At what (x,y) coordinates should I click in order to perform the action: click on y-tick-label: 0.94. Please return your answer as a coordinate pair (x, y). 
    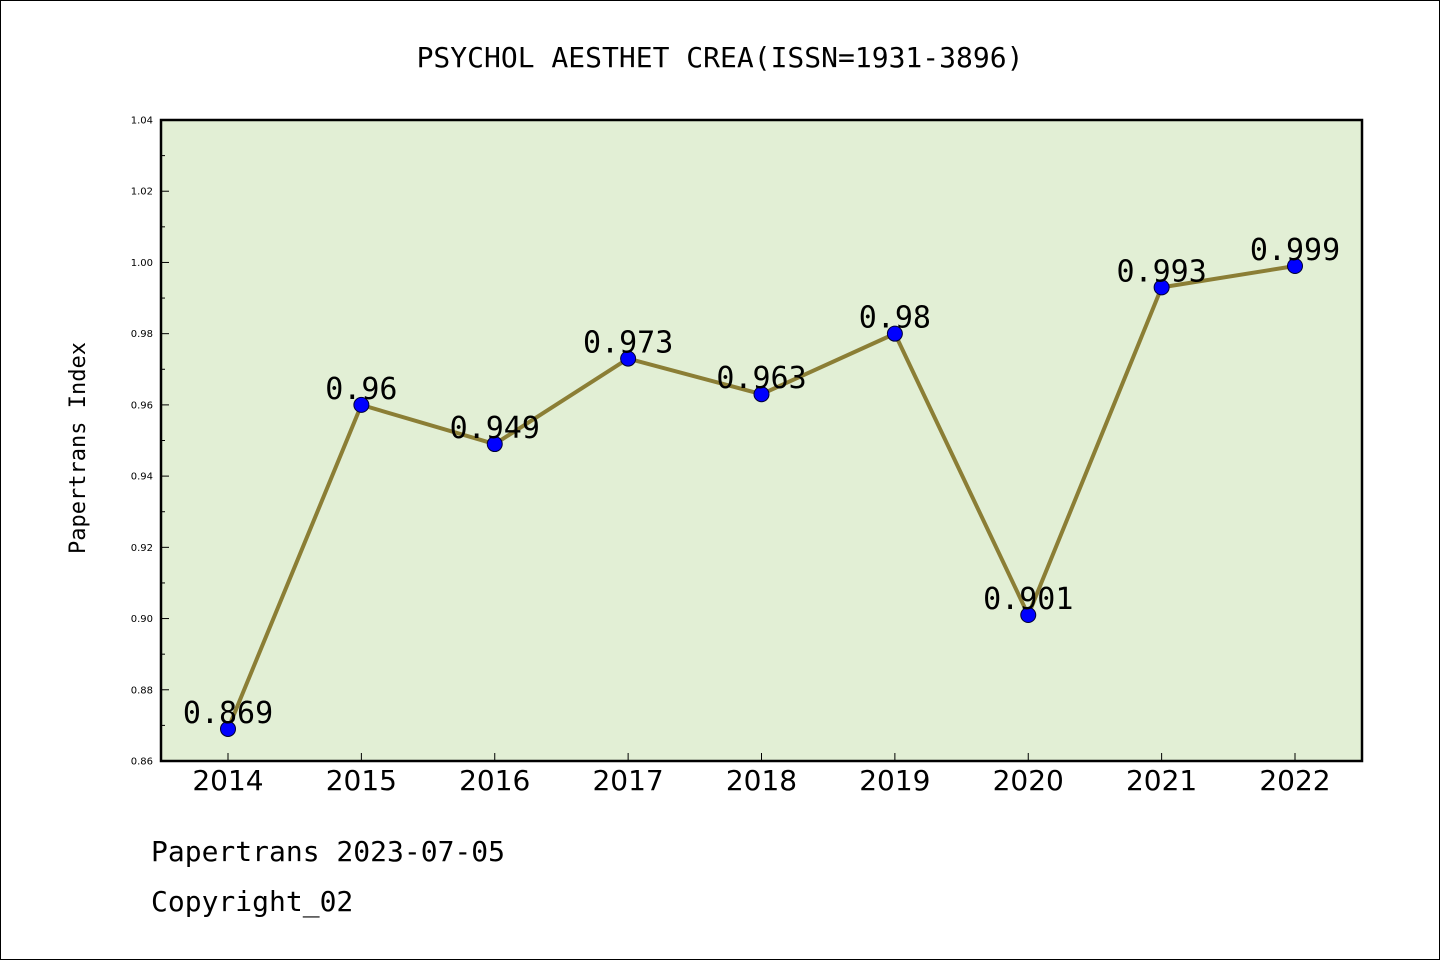
    Looking at the image, I should click on (142, 477).